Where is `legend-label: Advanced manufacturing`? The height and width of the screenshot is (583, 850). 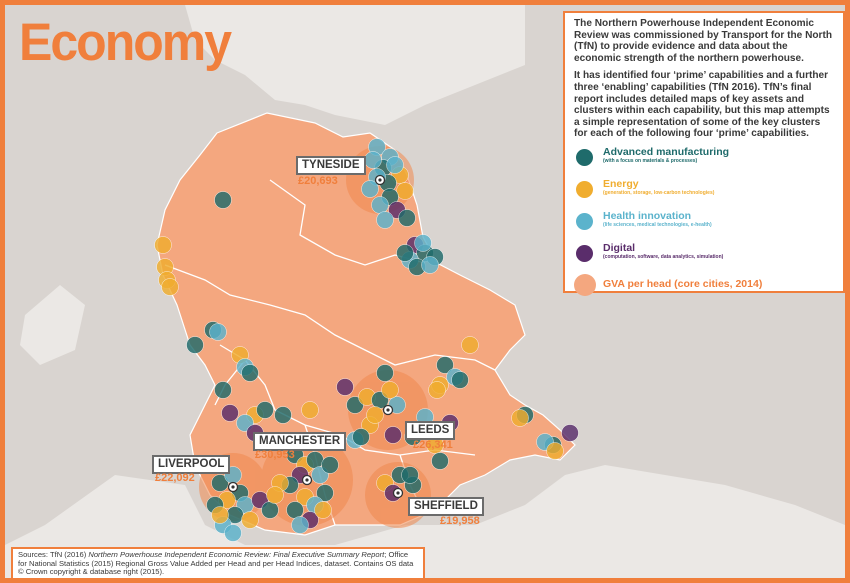 legend-label: Advanced manufacturing is located at coordinates (666, 151).